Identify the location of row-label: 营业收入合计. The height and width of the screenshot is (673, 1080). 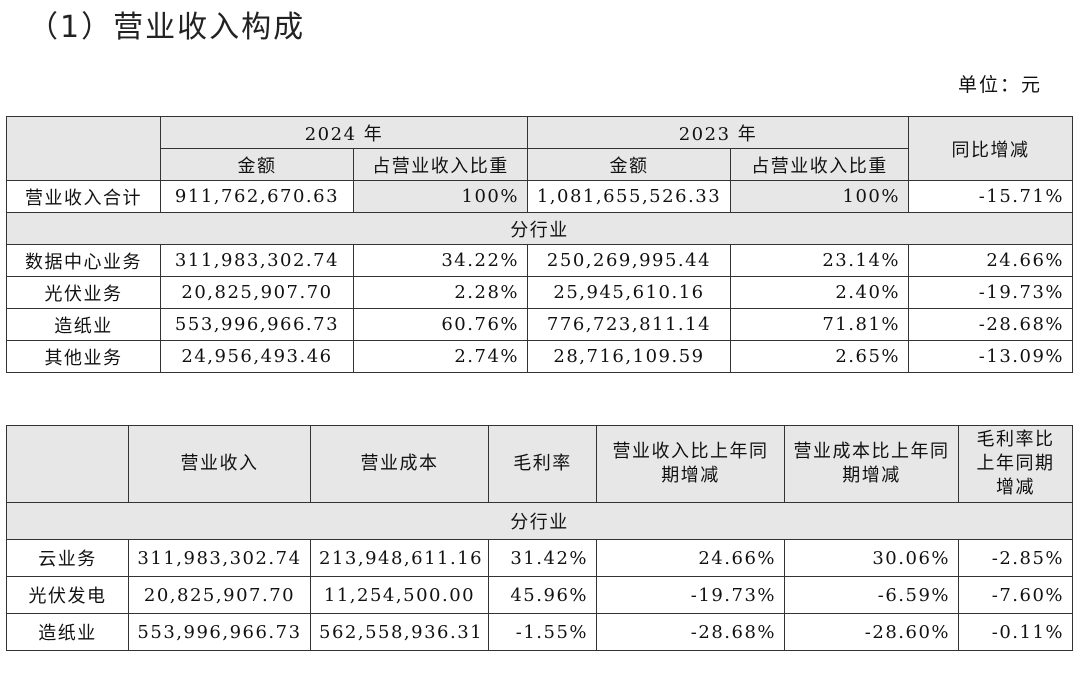
(83, 196).